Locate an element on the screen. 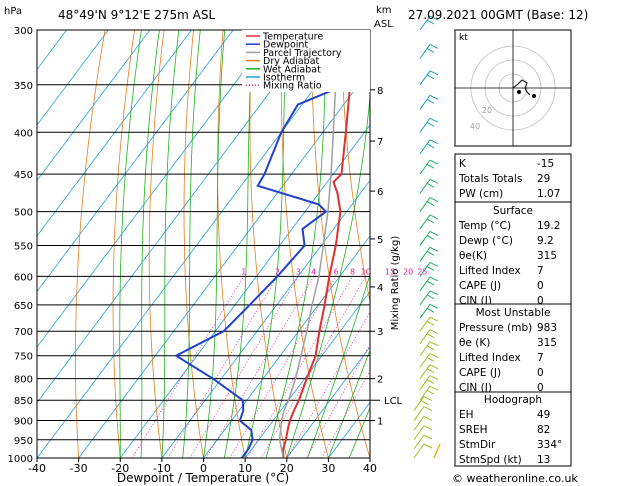 The width and height of the screenshot is (629, 486). hodograph_table-row-label: SREH is located at coordinates (473, 430).